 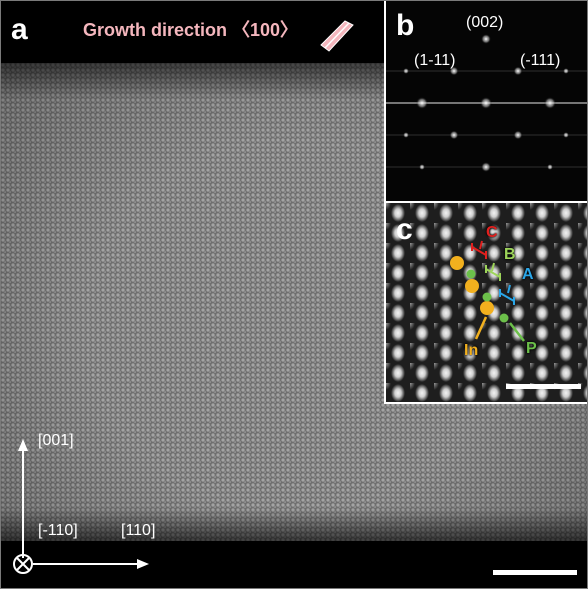 I want to click on axis-neg110-label: [-110], so click(x=58, y=530).